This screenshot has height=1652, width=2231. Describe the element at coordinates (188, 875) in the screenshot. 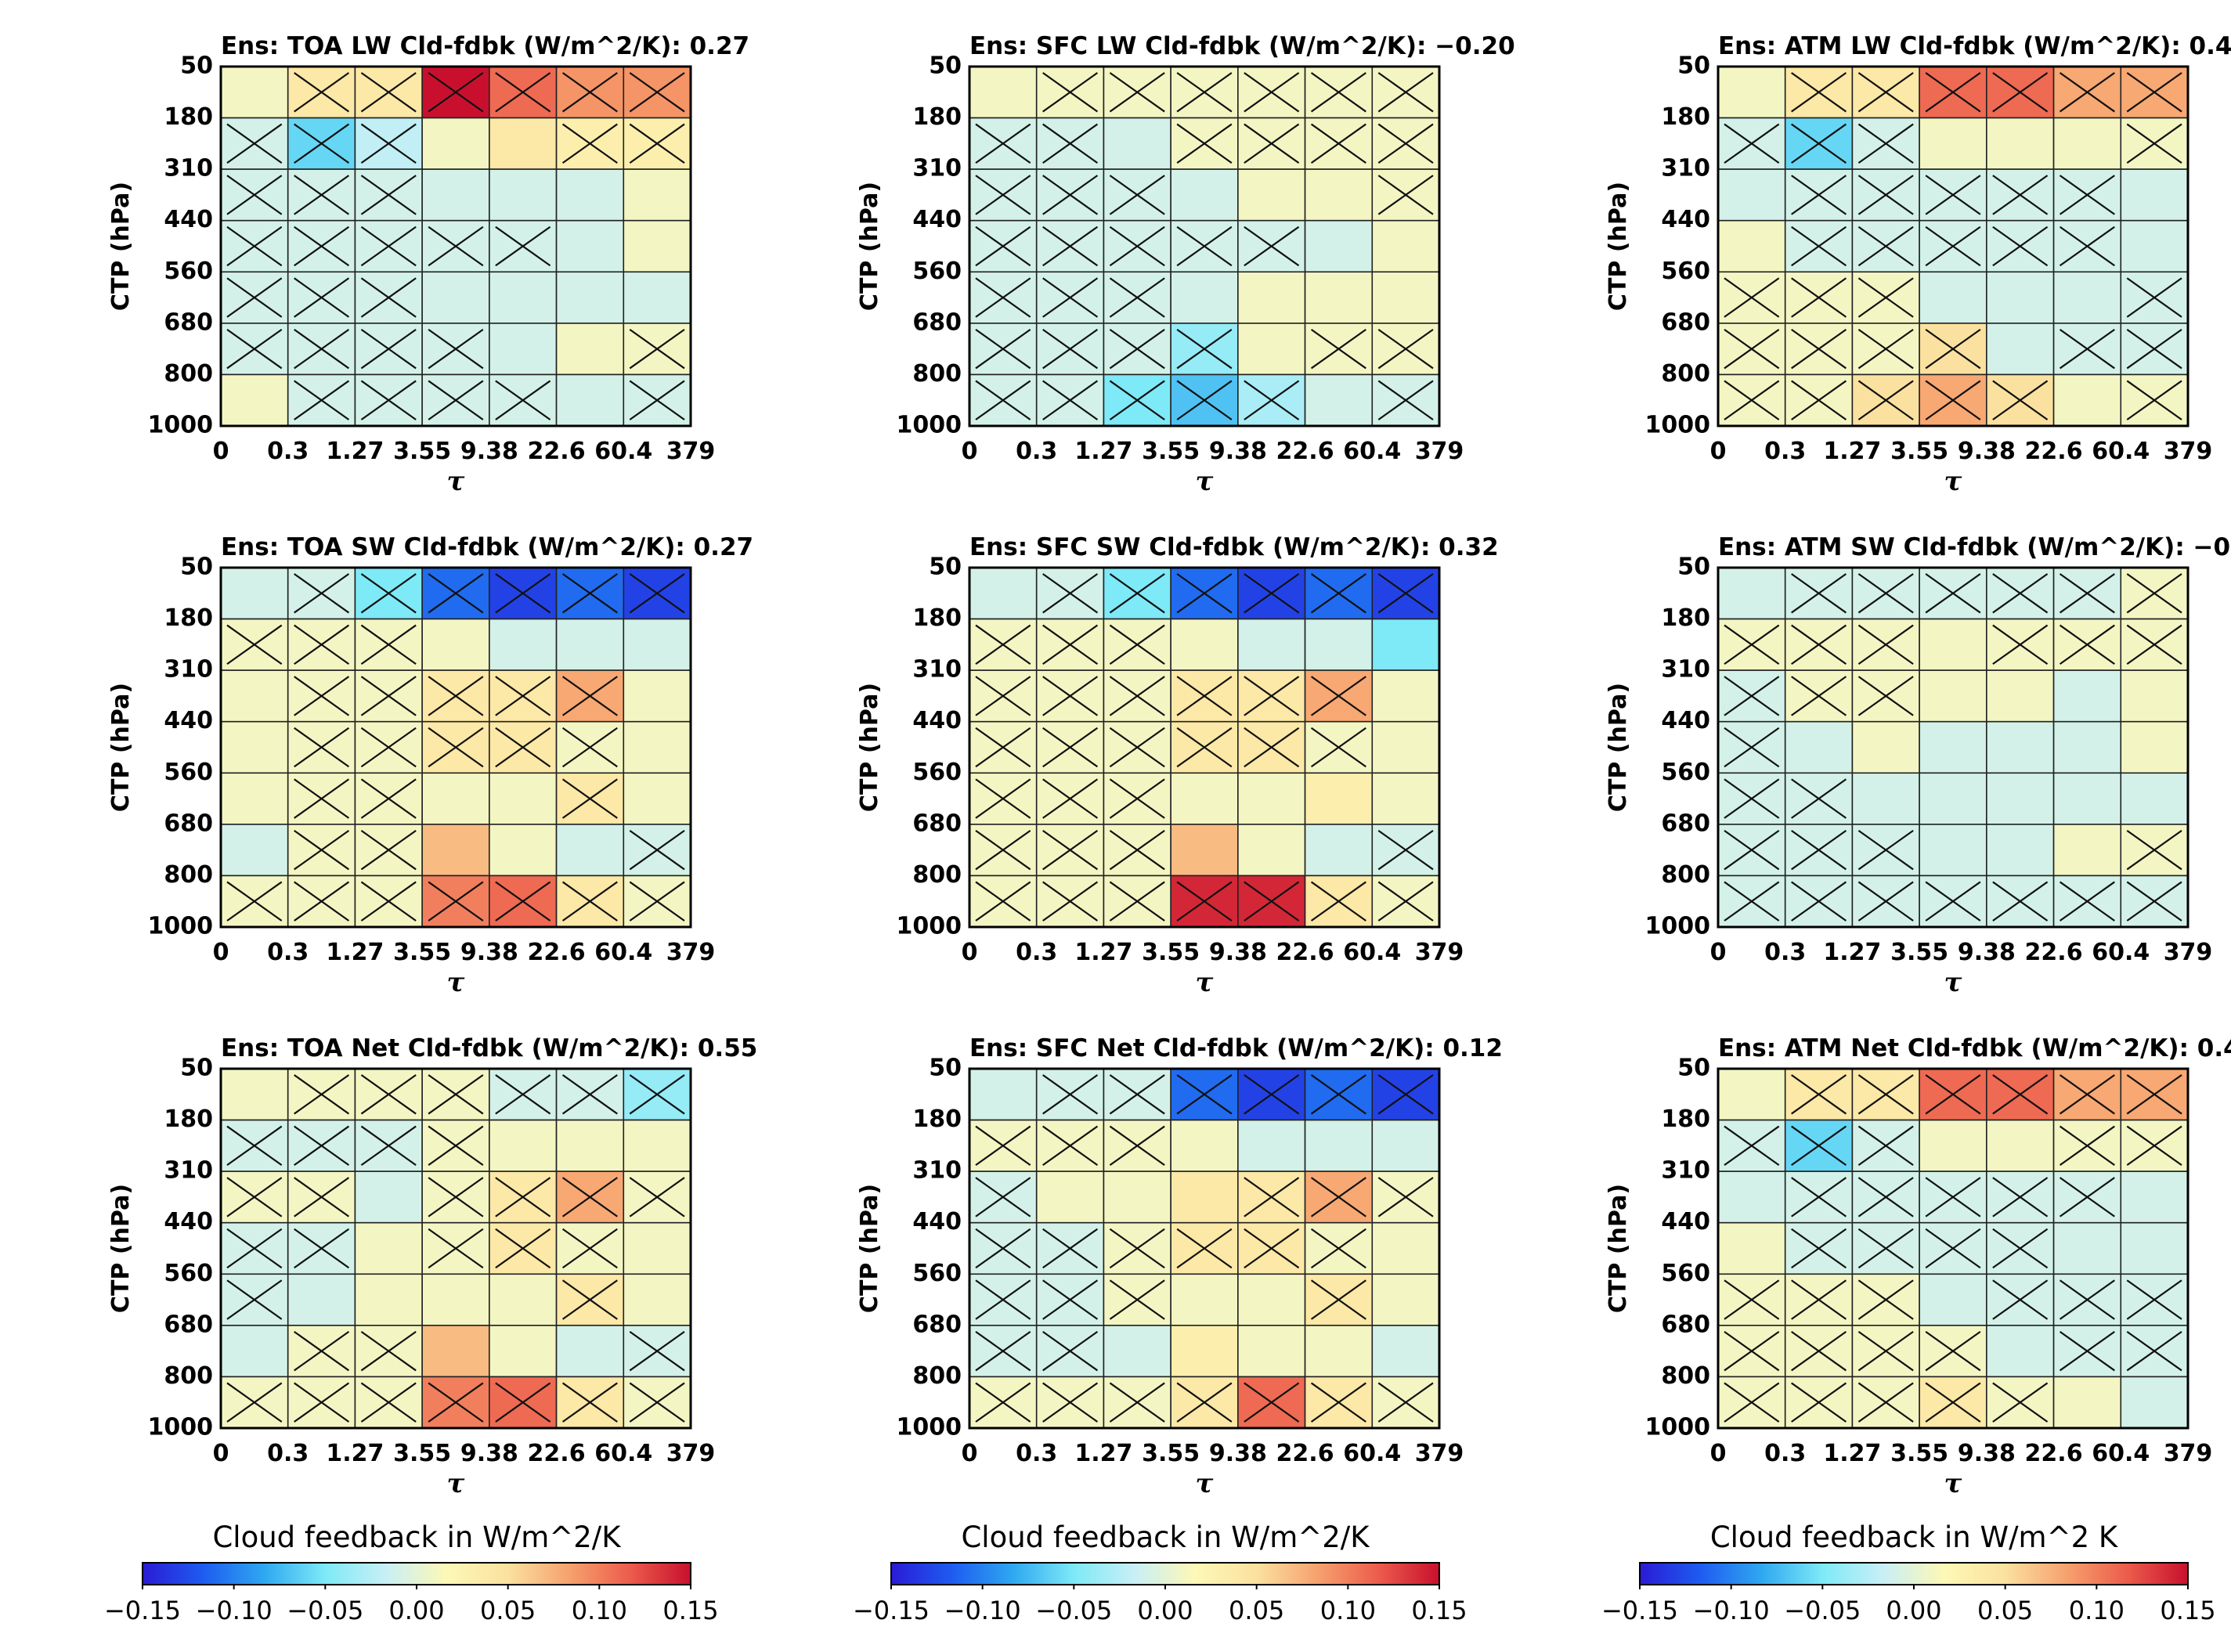

I see `y-tick-label: 800` at that location.